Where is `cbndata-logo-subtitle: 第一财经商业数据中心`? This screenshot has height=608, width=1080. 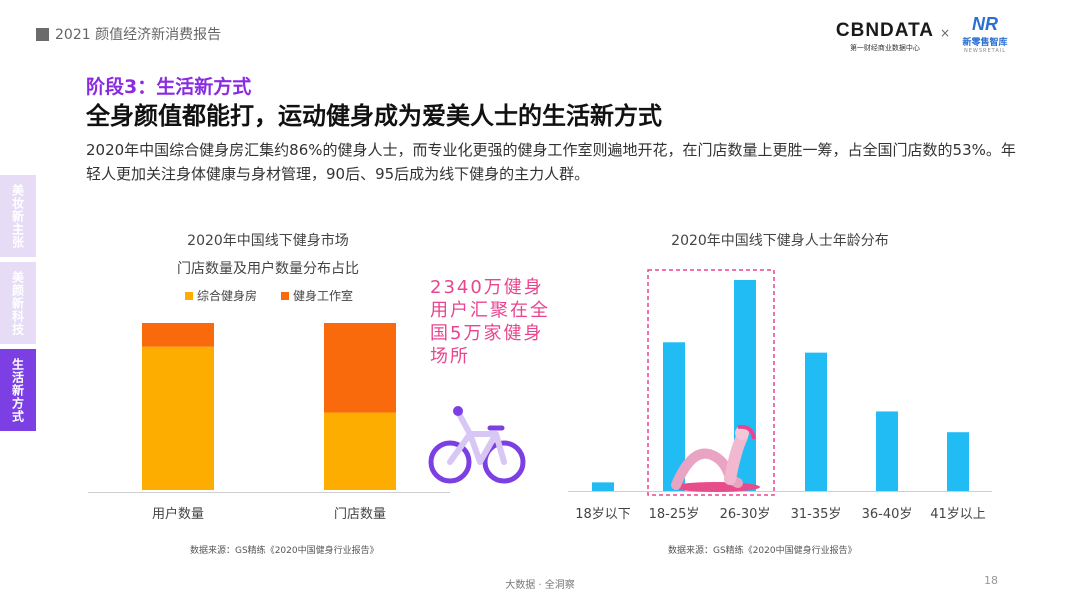 cbndata-logo-subtitle: 第一财经商业数据中心 is located at coordinates (884, 48).